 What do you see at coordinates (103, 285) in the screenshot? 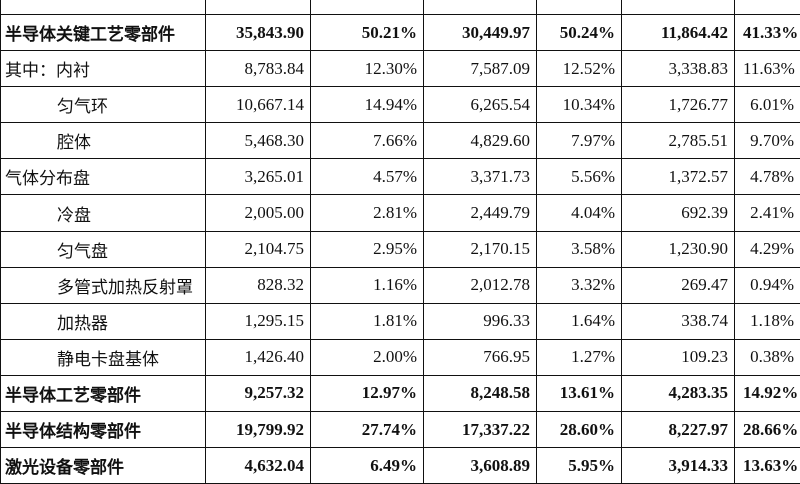
I see `row-label: 多管式加热反射罩` at bounding box center [103, 285].